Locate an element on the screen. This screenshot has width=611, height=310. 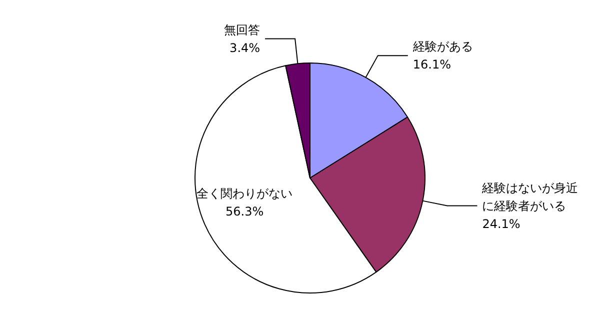
slice-label: 全く関わりがない is located at coordinates (244, 193).